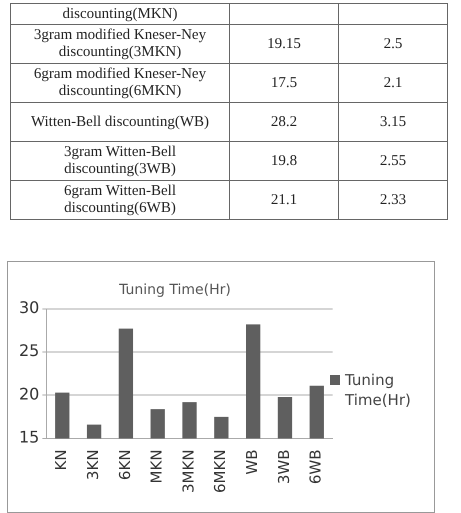 The height and width of the screenshot is (513, 461). I want to click on legend-label: Tuning Time(Hr), so click(378, 390).